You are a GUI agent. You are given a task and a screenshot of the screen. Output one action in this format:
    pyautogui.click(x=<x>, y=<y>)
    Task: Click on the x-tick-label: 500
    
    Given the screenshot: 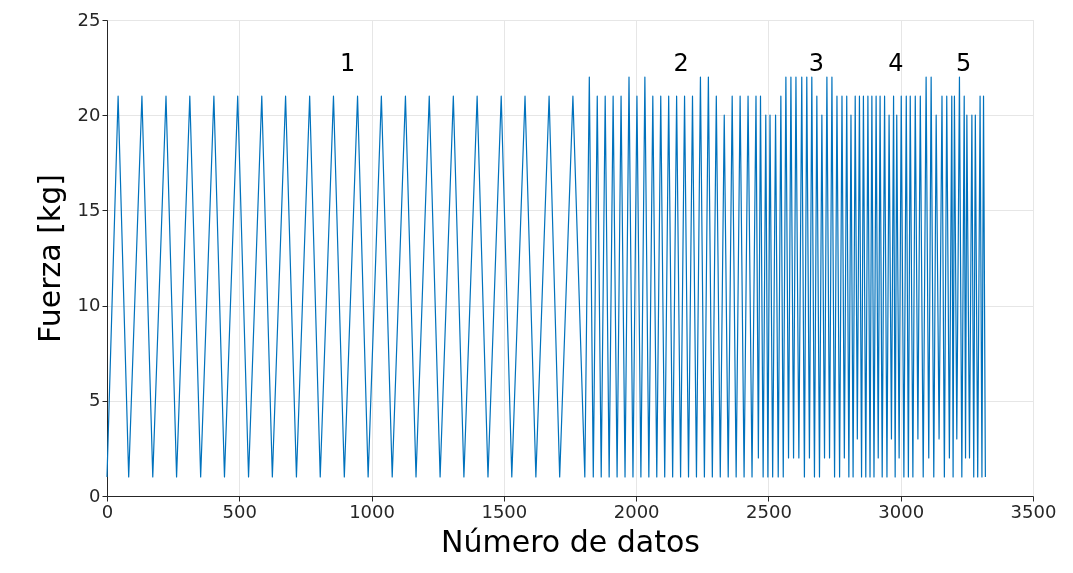 What is the action you would take?
    pyautogui.click(x=239, y=511)
    